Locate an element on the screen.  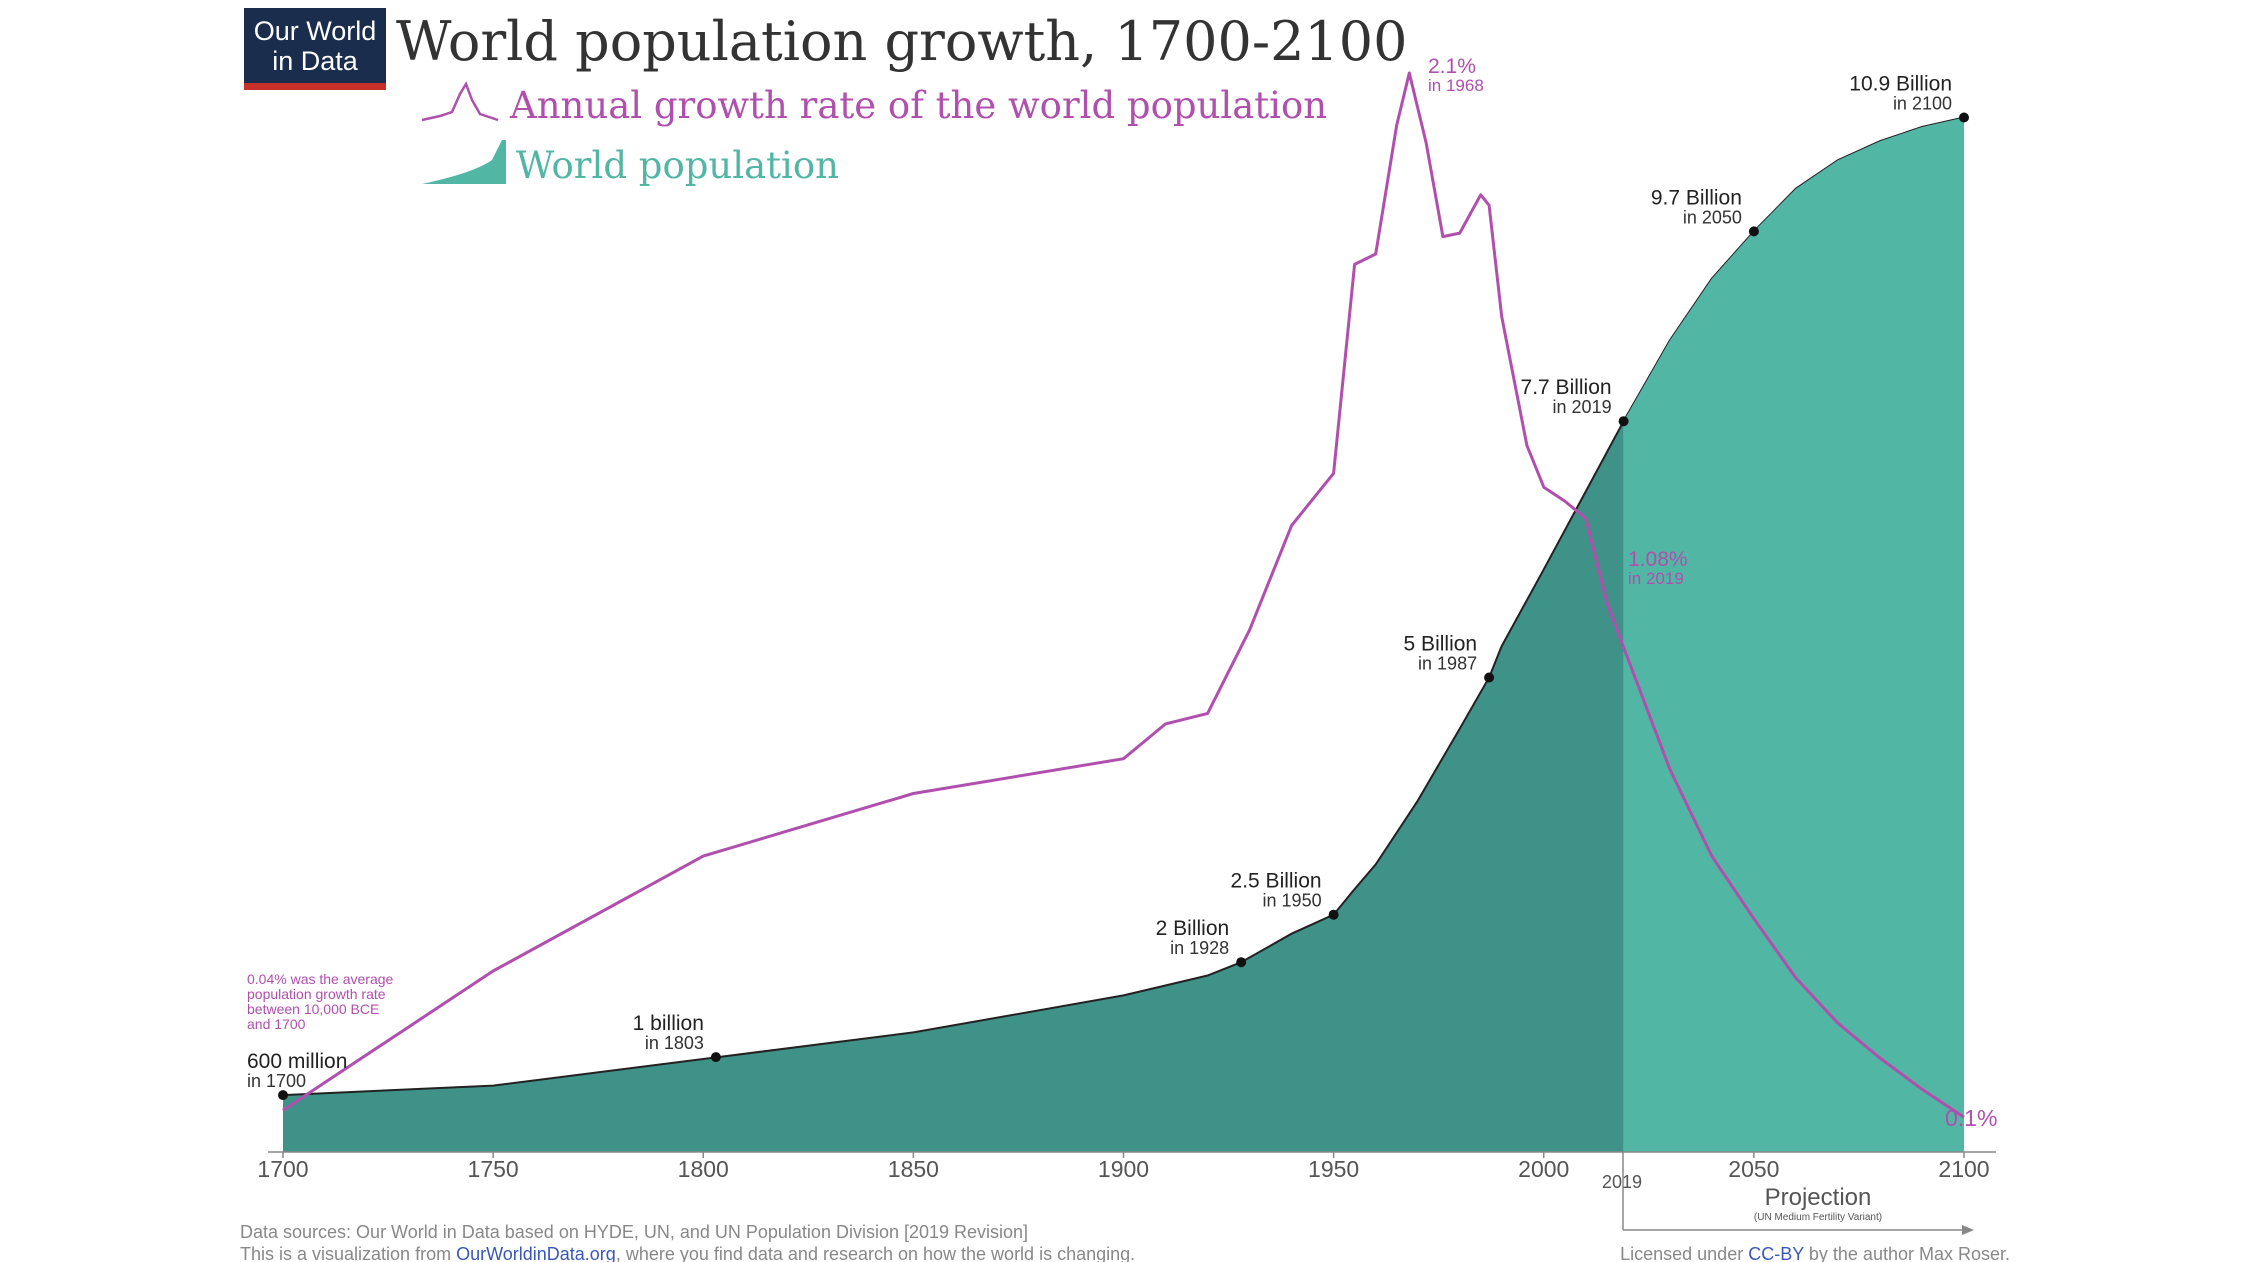
projection-arrowhead is located at coordinates (1968, 1230).